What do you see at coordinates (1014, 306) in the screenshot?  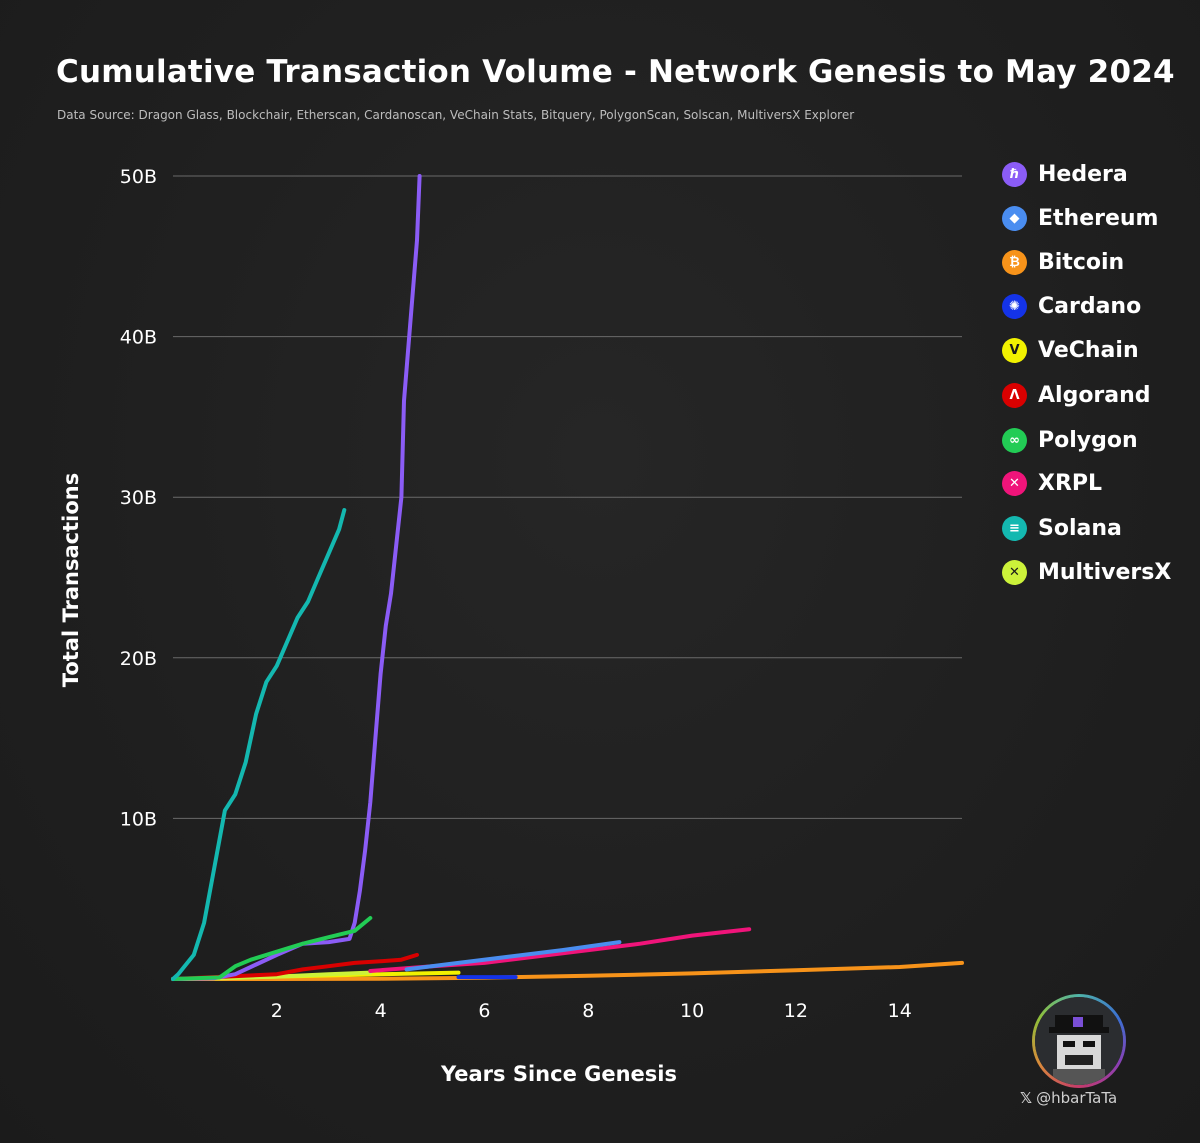 I see `cardano-icon: ✺` at bounding box center [1014, 306].